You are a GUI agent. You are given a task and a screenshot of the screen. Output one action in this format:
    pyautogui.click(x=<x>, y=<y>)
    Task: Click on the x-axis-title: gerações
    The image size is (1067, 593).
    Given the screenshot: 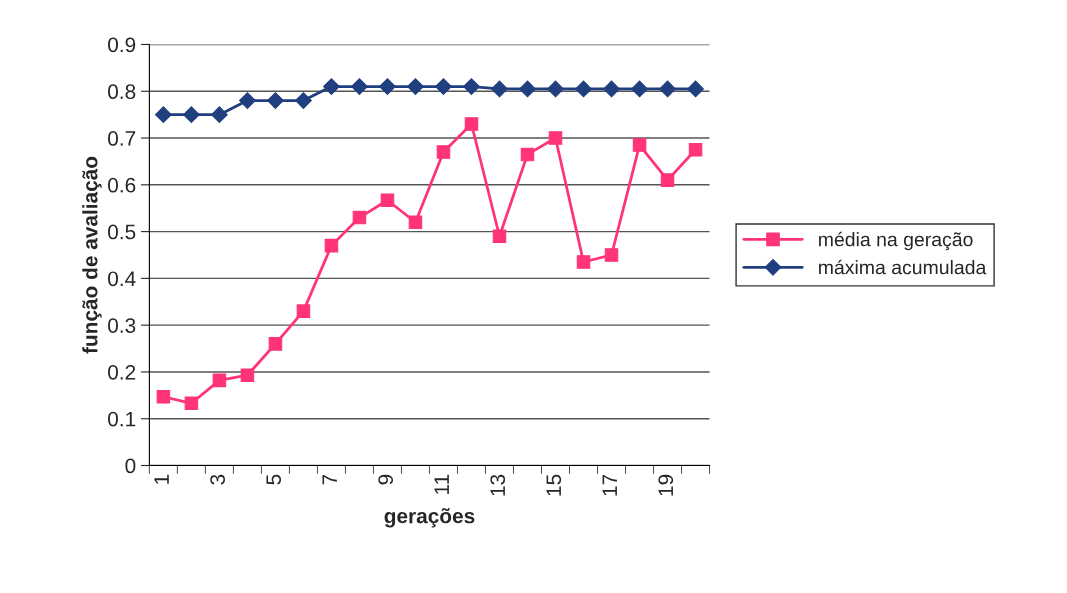 What is the action you would take?
    pyautogui.click(x=429, y=518)
    